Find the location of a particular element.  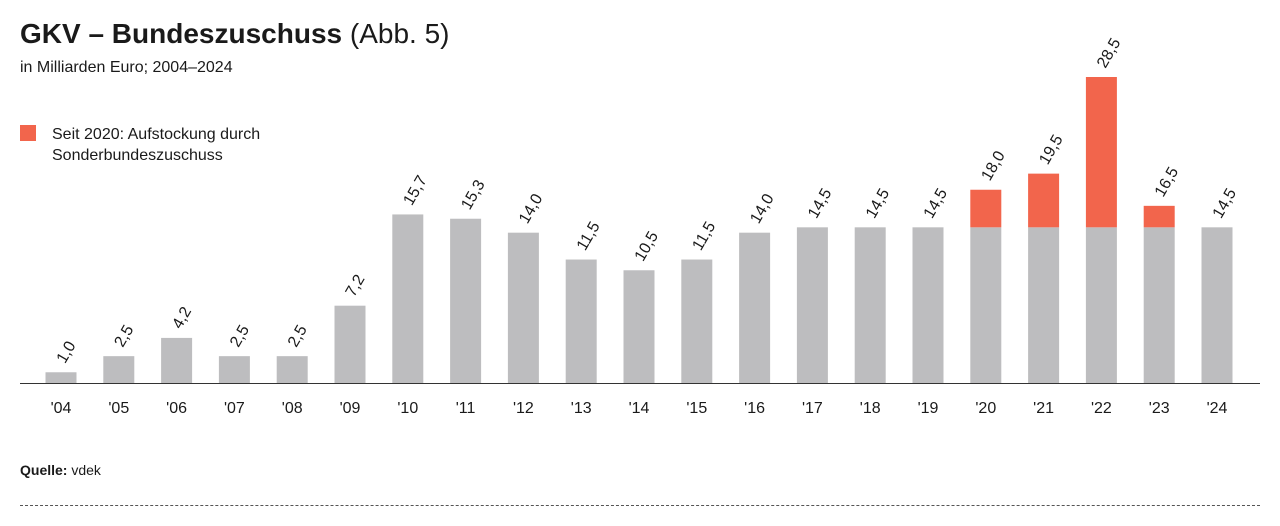

x-tick-label: '21 is located at coordinates (1043, 408).